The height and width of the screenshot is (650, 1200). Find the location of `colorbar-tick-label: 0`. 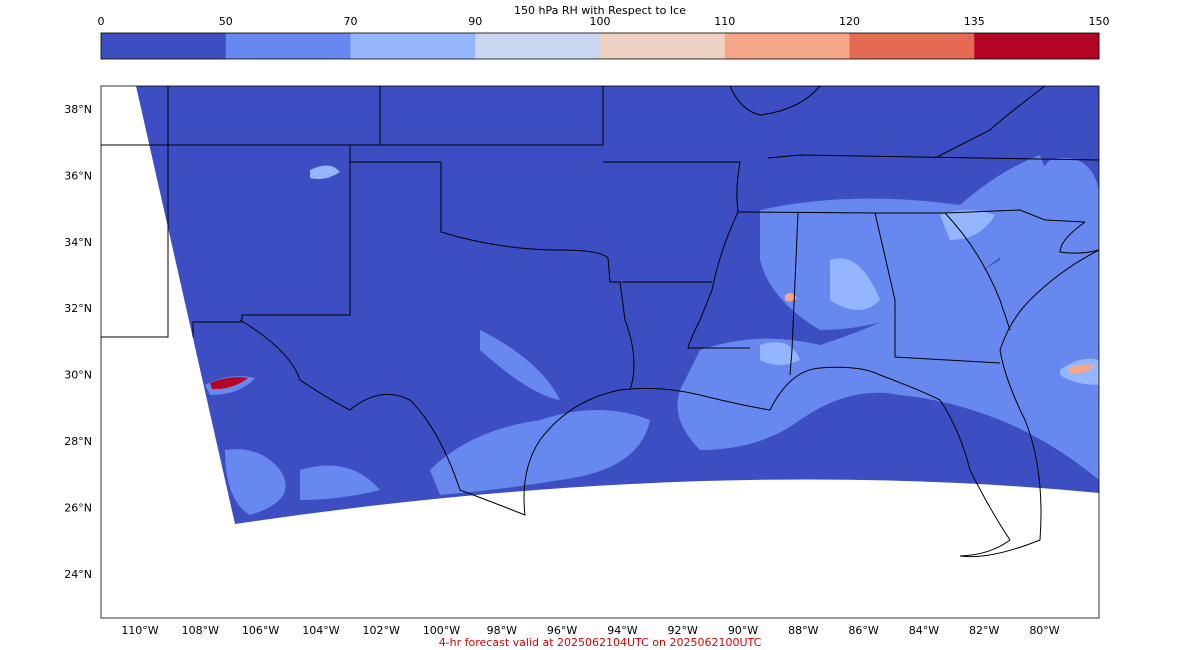

colorbar-tick-label: 0 is located at coordinates (101, 21).